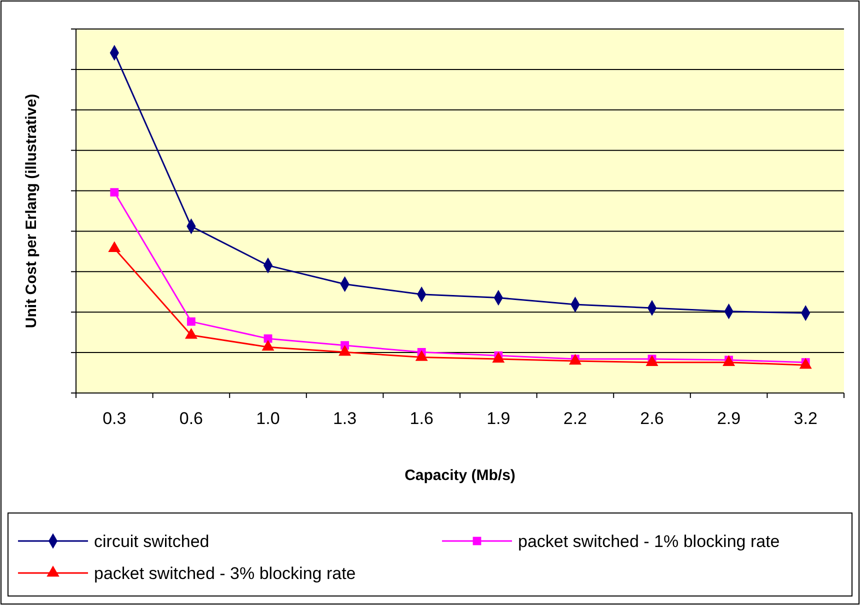  Describe the element at coordinates (268, 418) in the screenshot. I see `x-tick-label: 1.0` at that location.